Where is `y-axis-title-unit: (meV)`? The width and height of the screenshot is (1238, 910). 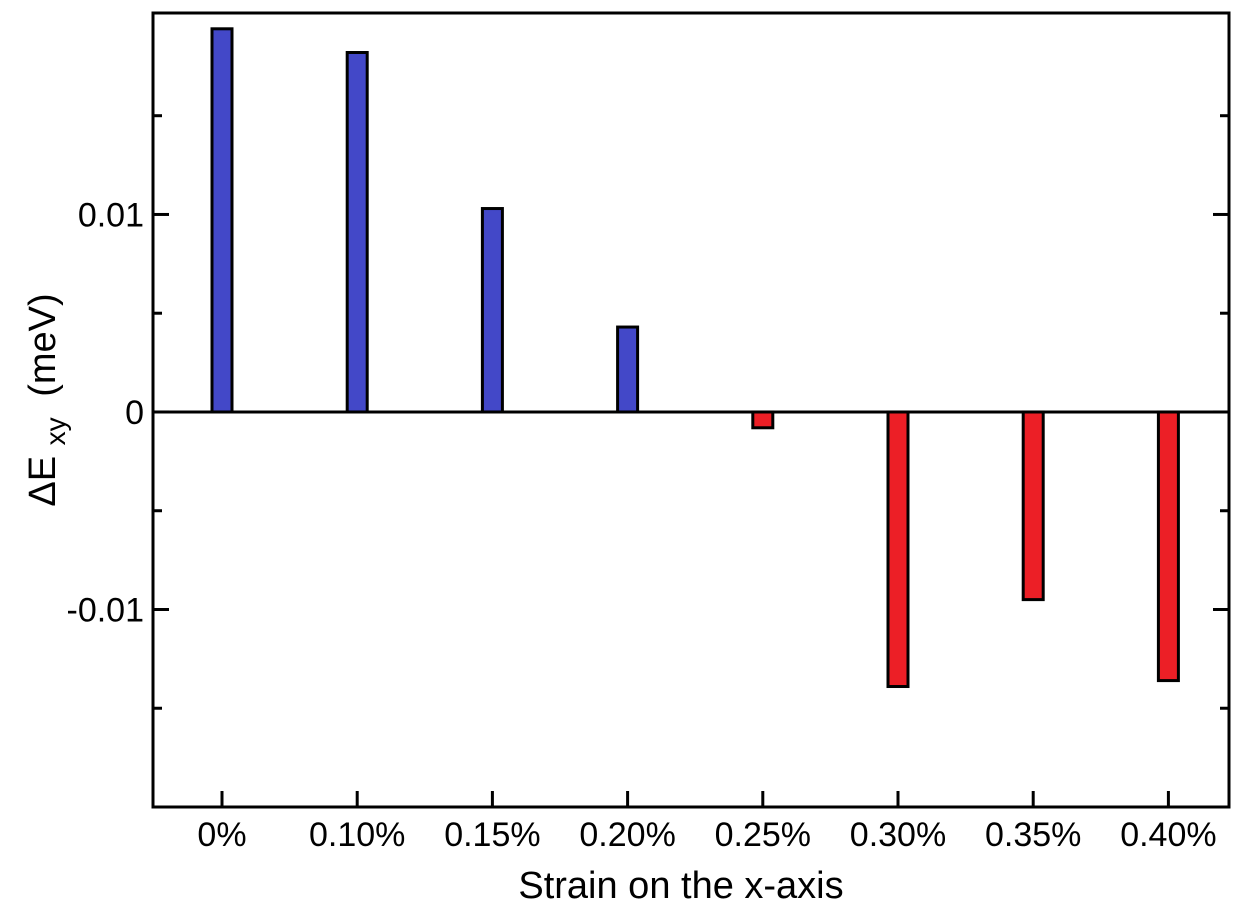
y-axis-title-unit: (meV) is located at coordinates (43, 344).